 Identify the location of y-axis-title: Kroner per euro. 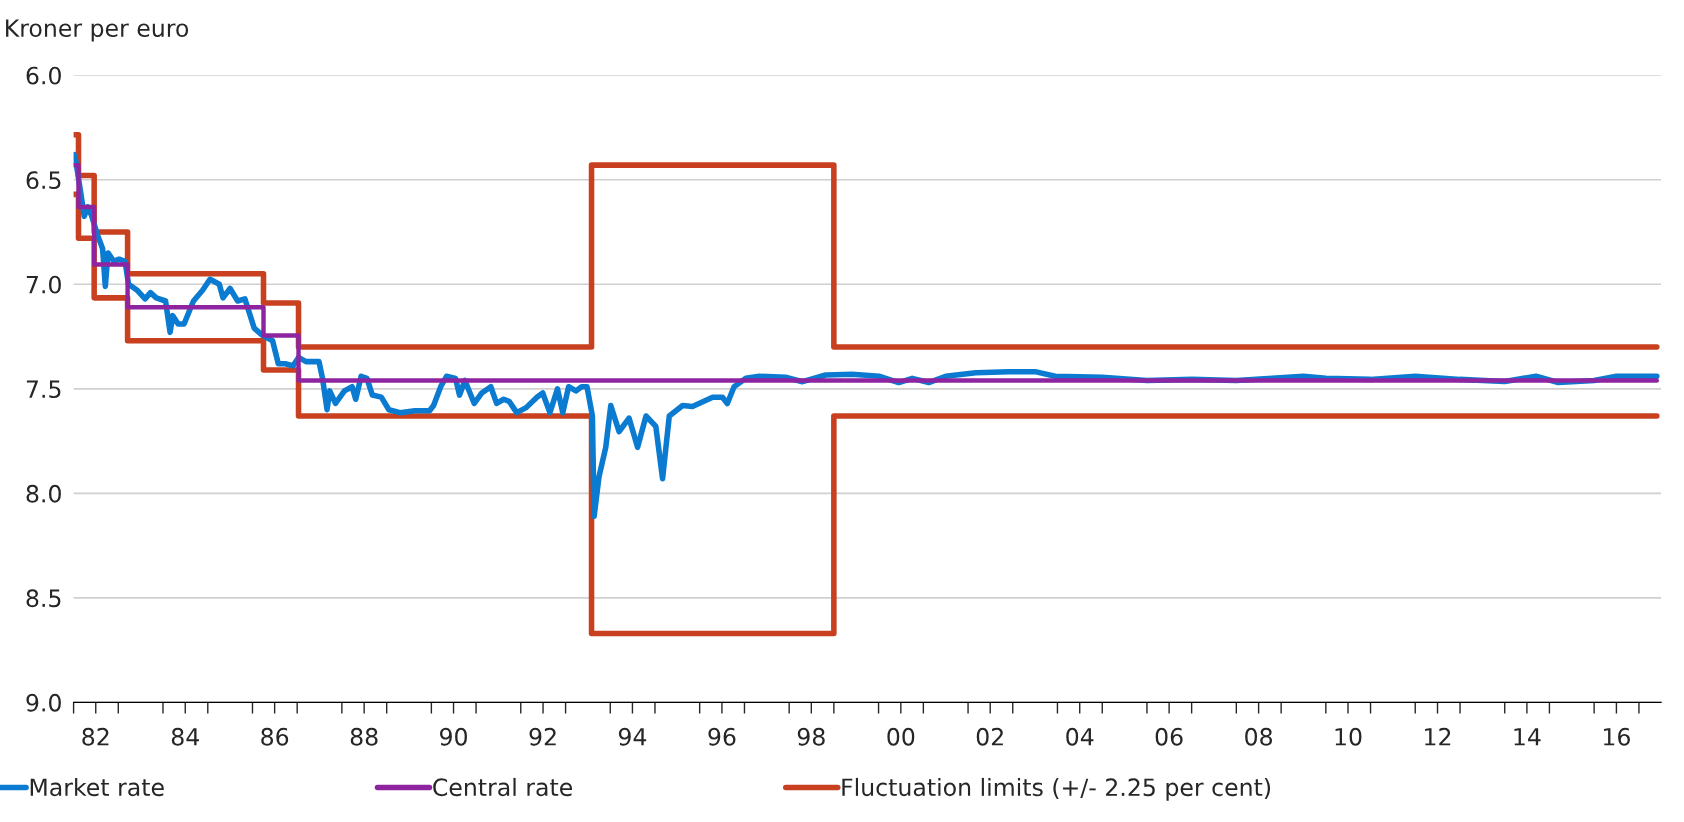
(97, 30).